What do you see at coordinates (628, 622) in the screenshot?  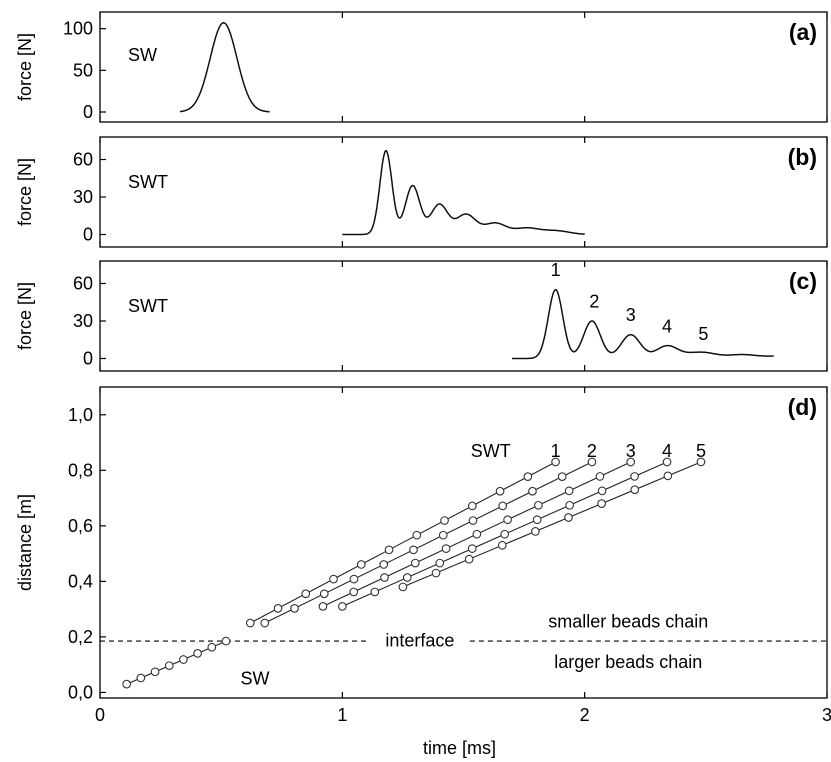 I see `annotation-smaller: smaller beads chain` at bounding box center [628, 622].